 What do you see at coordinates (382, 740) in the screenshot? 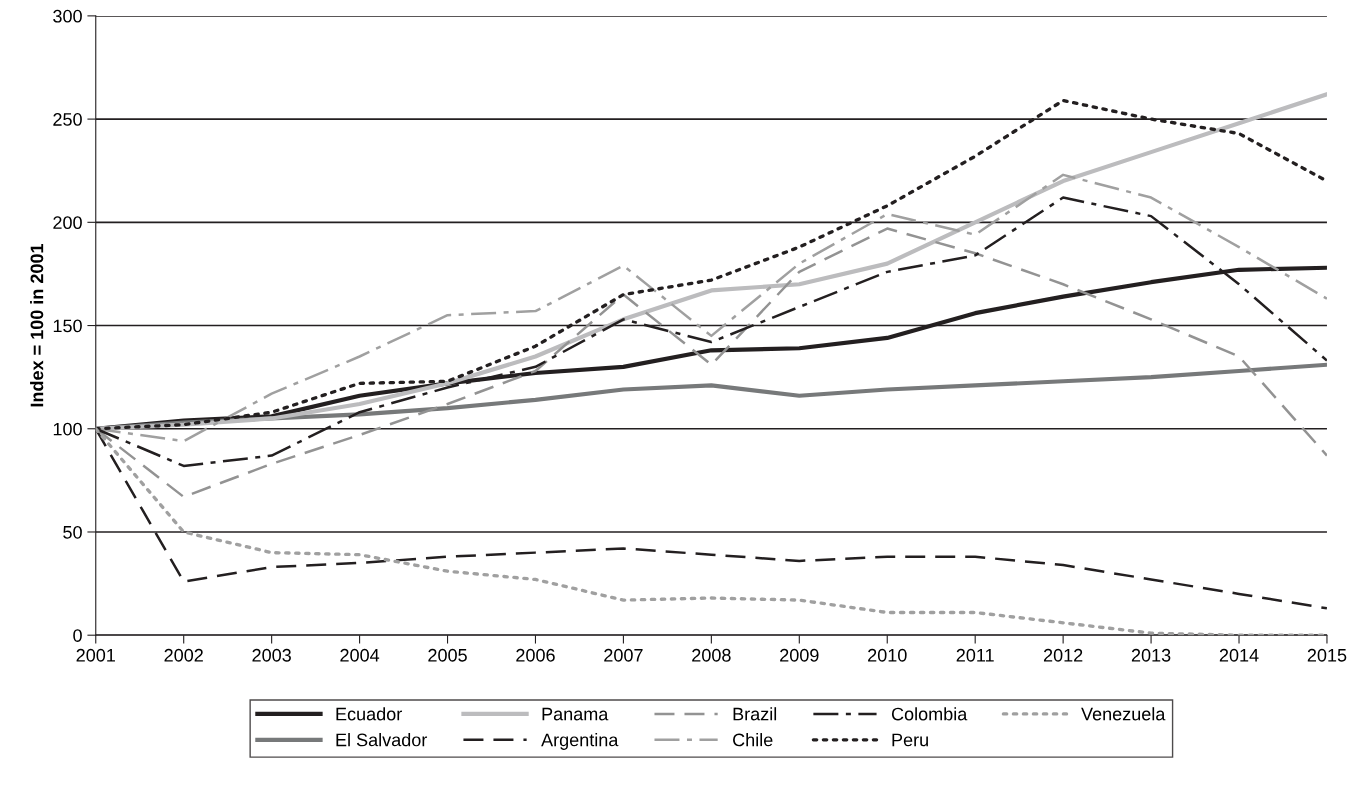
I see `legend-label: El Salvador` at bounding box center [382, 740].